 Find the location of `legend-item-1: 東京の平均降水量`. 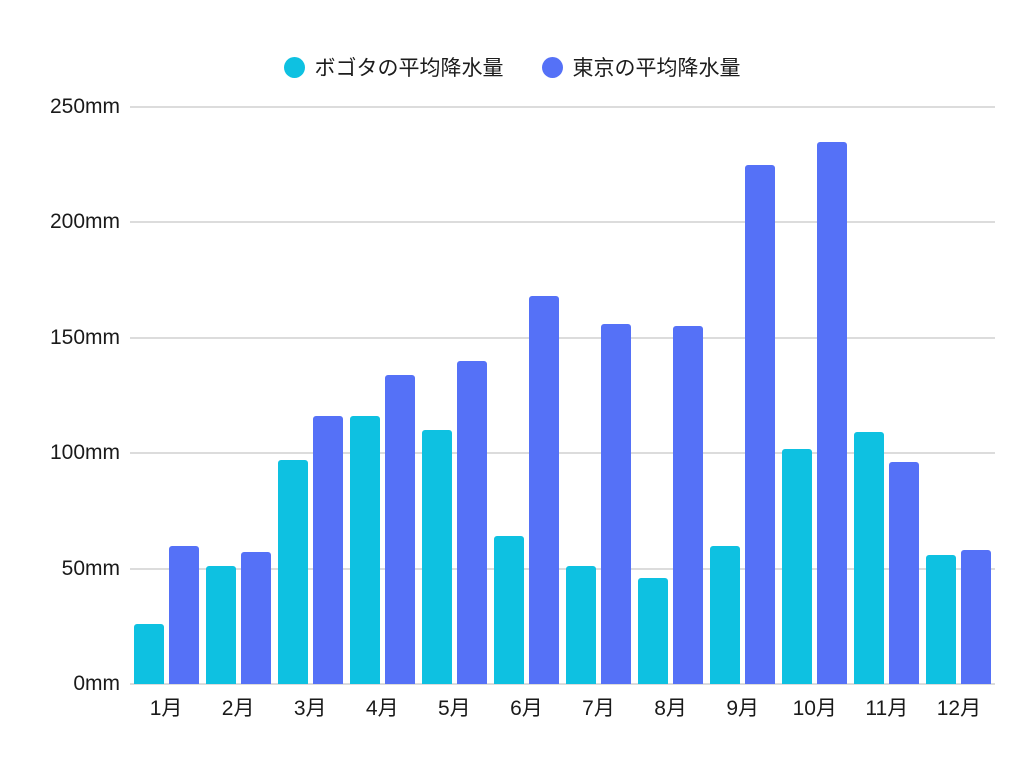

legend-item-1: 東京の平均降水量 is located at coordinates (641, 67).